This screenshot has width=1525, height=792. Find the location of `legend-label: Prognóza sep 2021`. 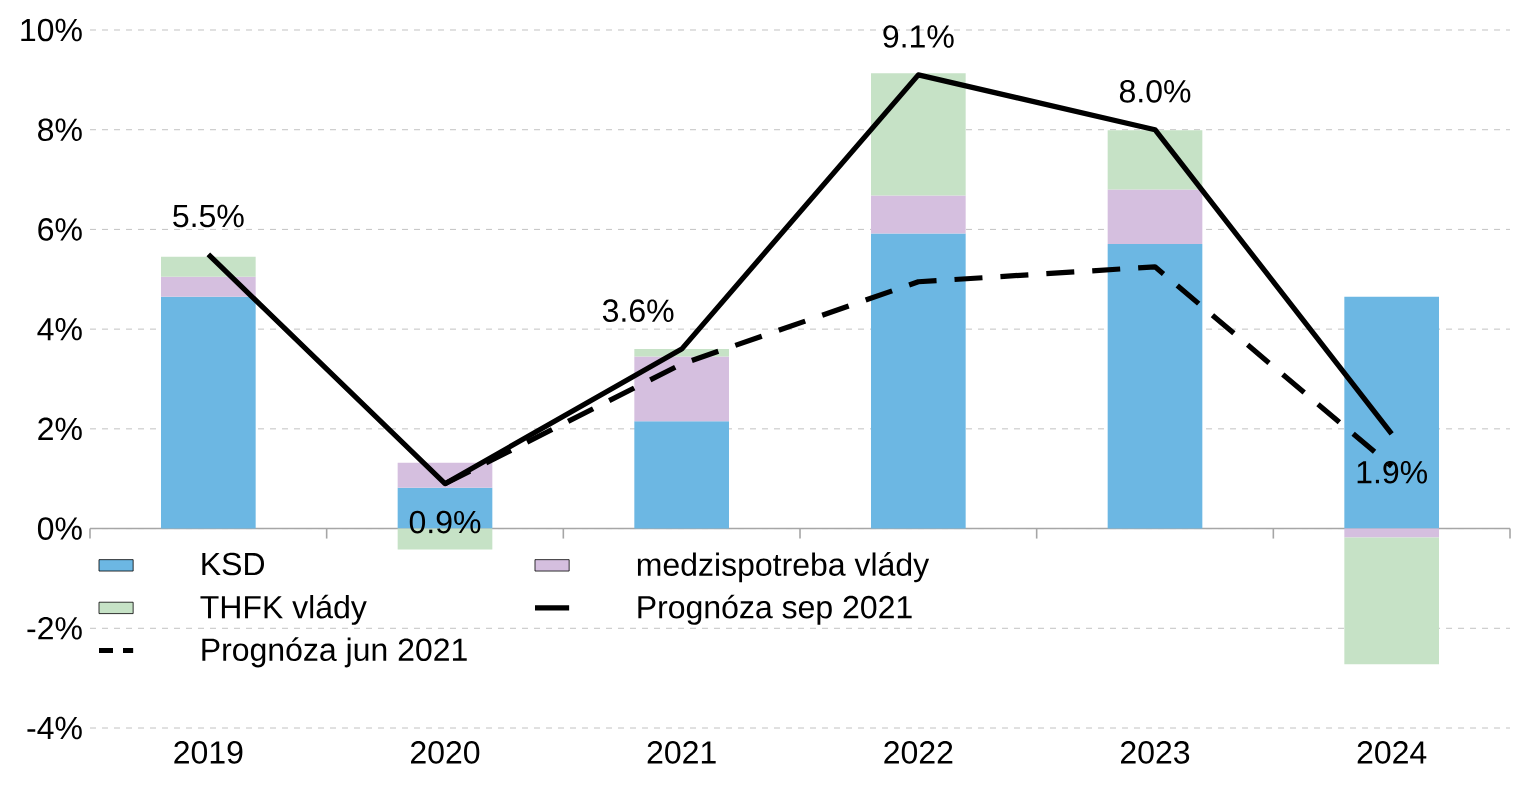

legend-label: Prognóza sep 2021 is located at coordinates (775, 609).